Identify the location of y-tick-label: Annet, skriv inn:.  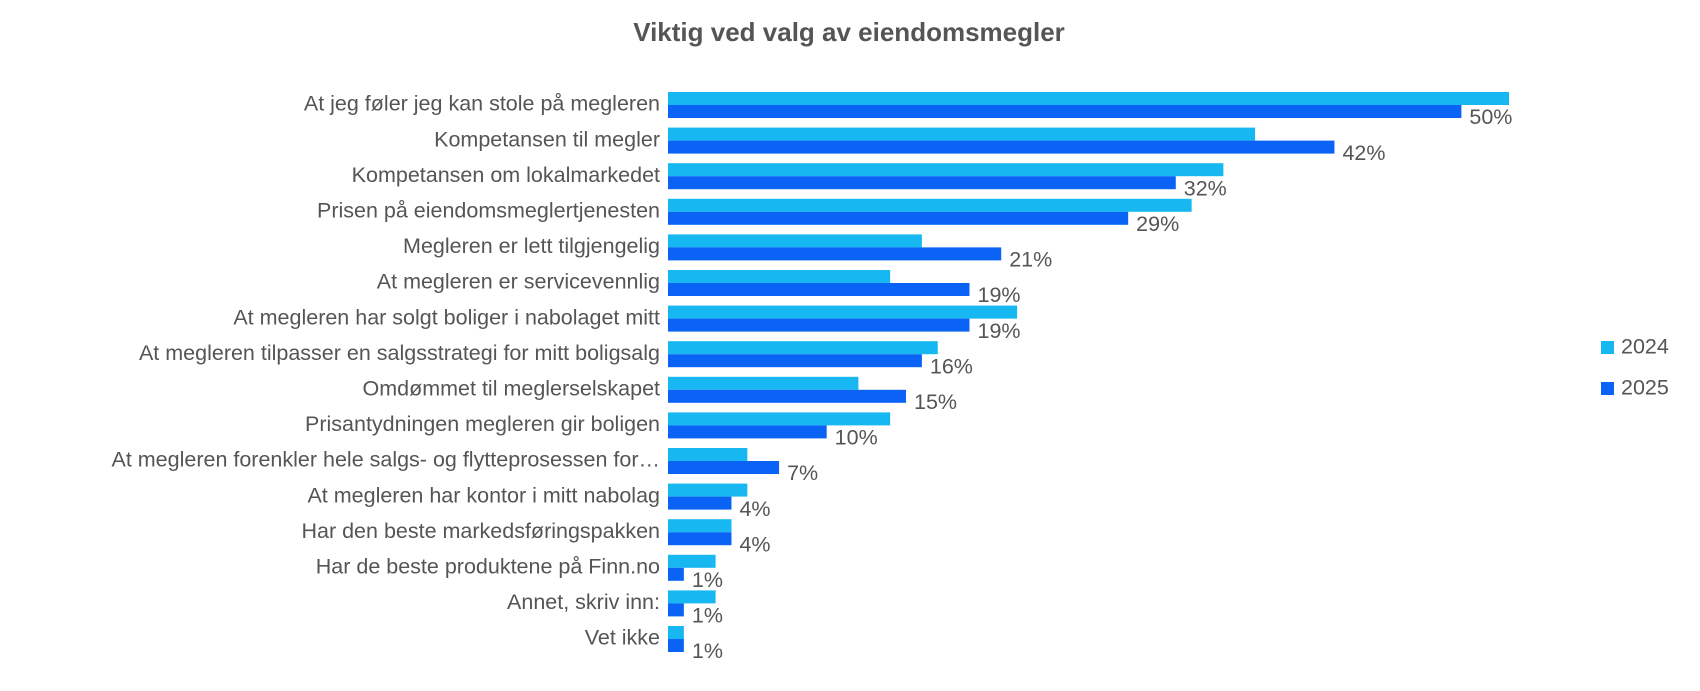
(583, 602).